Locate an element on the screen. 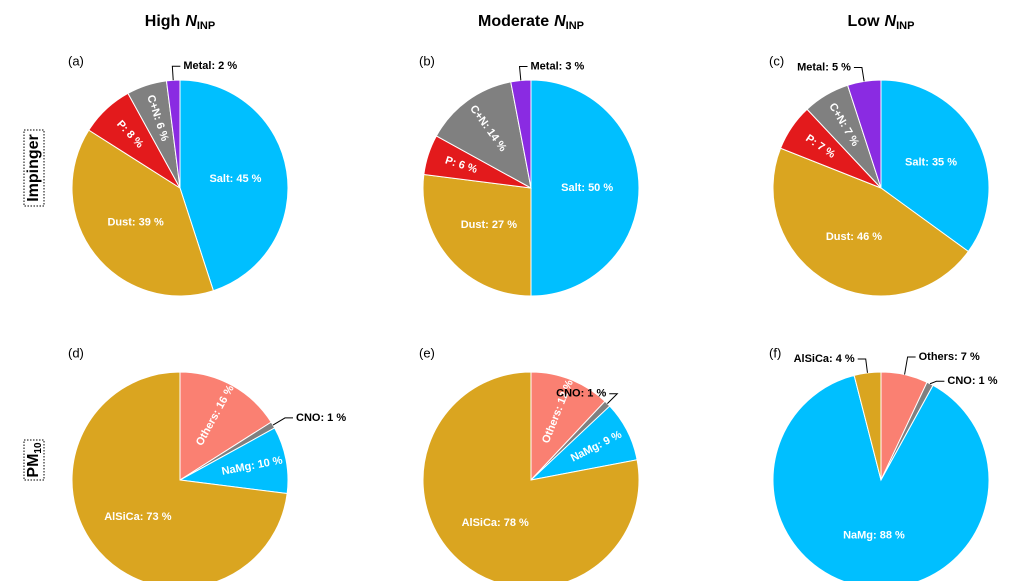 This screenshot has width=1015, height=581. panel-label: (a) is located at coordinates (76, 60).